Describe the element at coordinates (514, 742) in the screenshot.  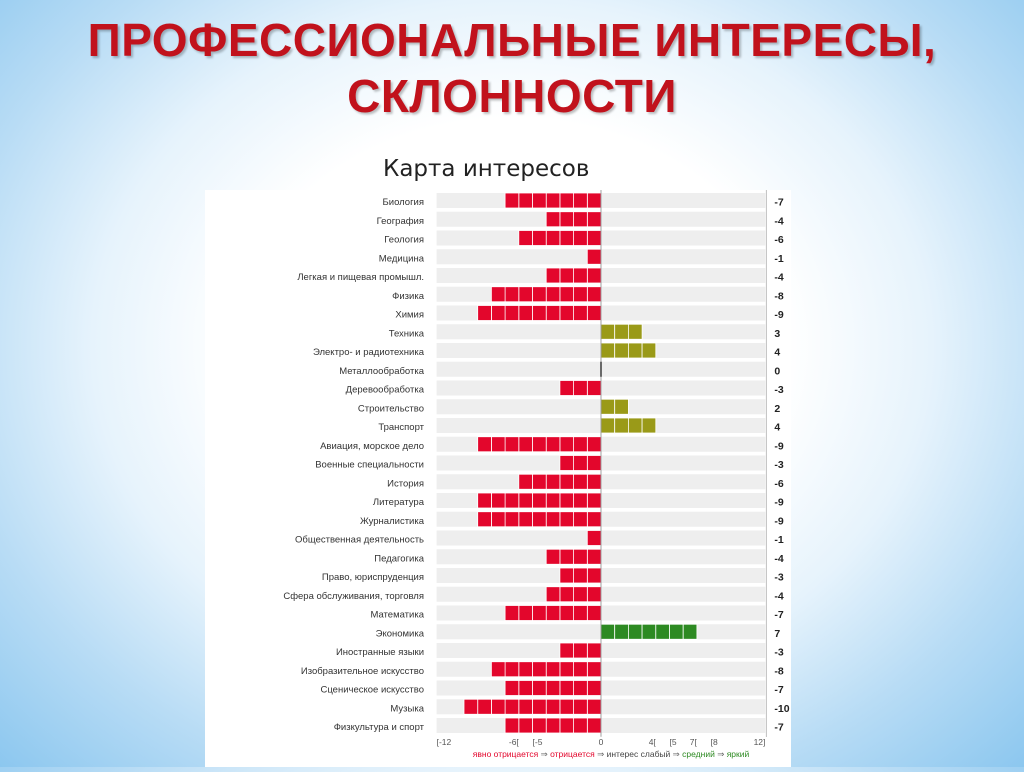
I see `x-tick-label: -6[` at that location.